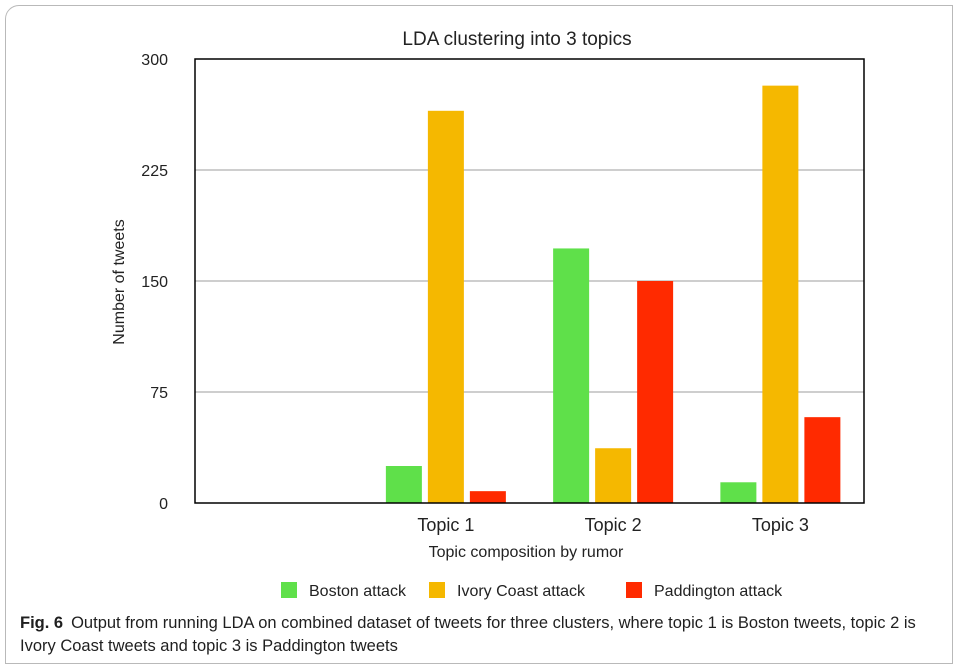 Image resolution: width=955 pixels, height=666 pixels. Describe the element at coordinates (526, 552) in the screenshot. I see `x-axis-label: Topic composition by rumor` at that location.